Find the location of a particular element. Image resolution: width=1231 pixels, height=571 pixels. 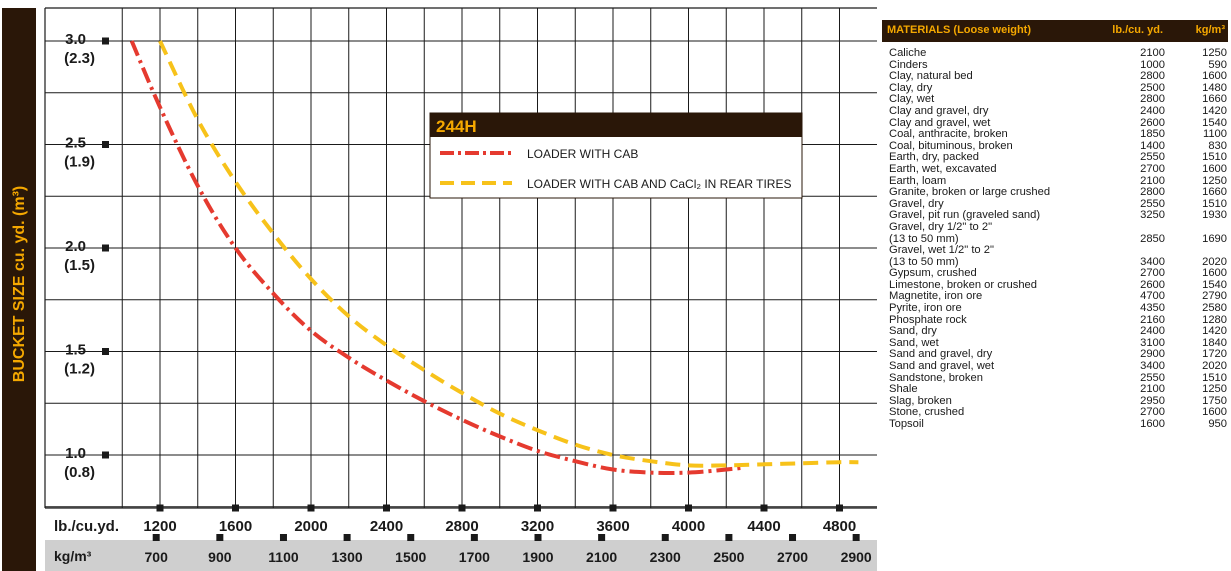

y-axis-title: BUCKET SIZE cu. yd. (m³) is located at coordinates (19, 284).